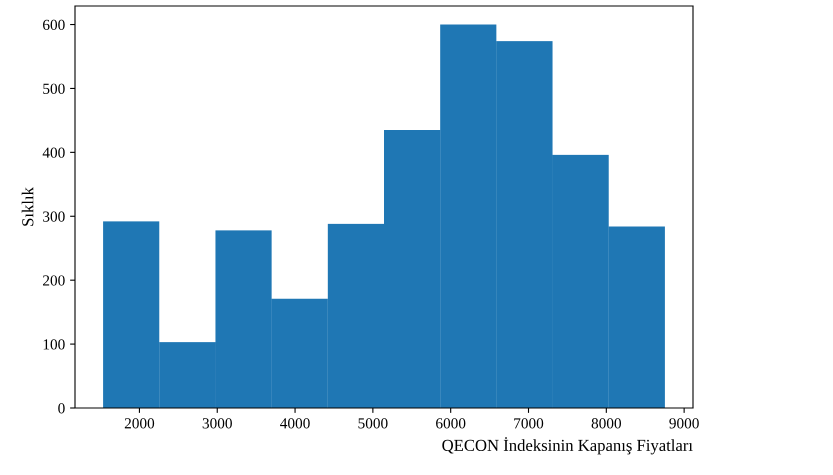 This screenshot has height=475, width=833. Describe the element at coordinates (684, 423) in the screenshot. I see `x-tick-label: 9000` at that location.